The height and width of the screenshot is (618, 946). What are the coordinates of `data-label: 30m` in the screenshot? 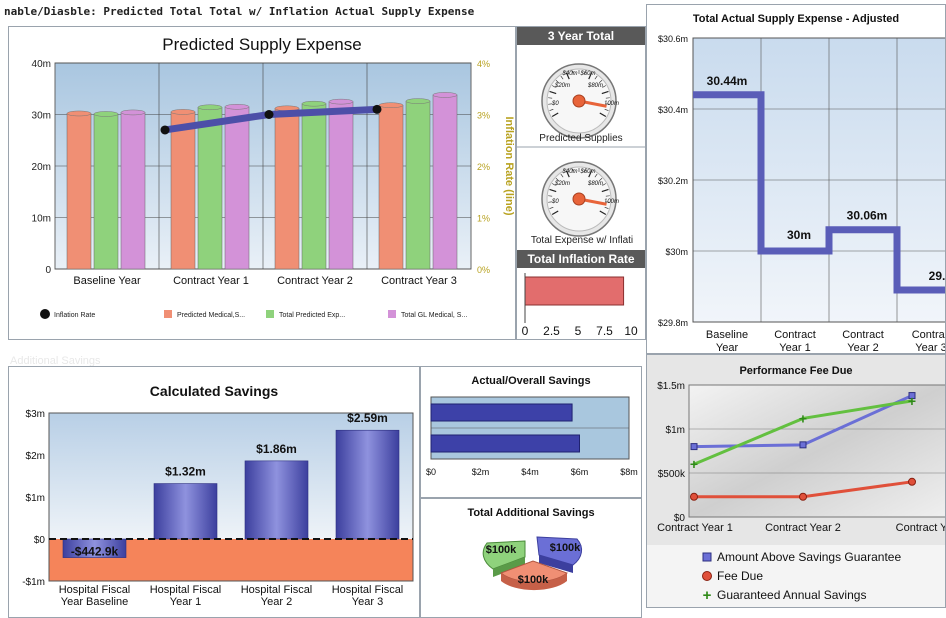 It's located at (799, 235).